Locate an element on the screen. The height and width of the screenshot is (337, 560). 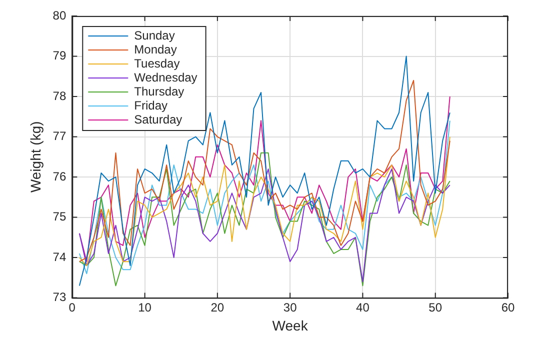
x-axis-title: Week is located at coordinates (290, 325).